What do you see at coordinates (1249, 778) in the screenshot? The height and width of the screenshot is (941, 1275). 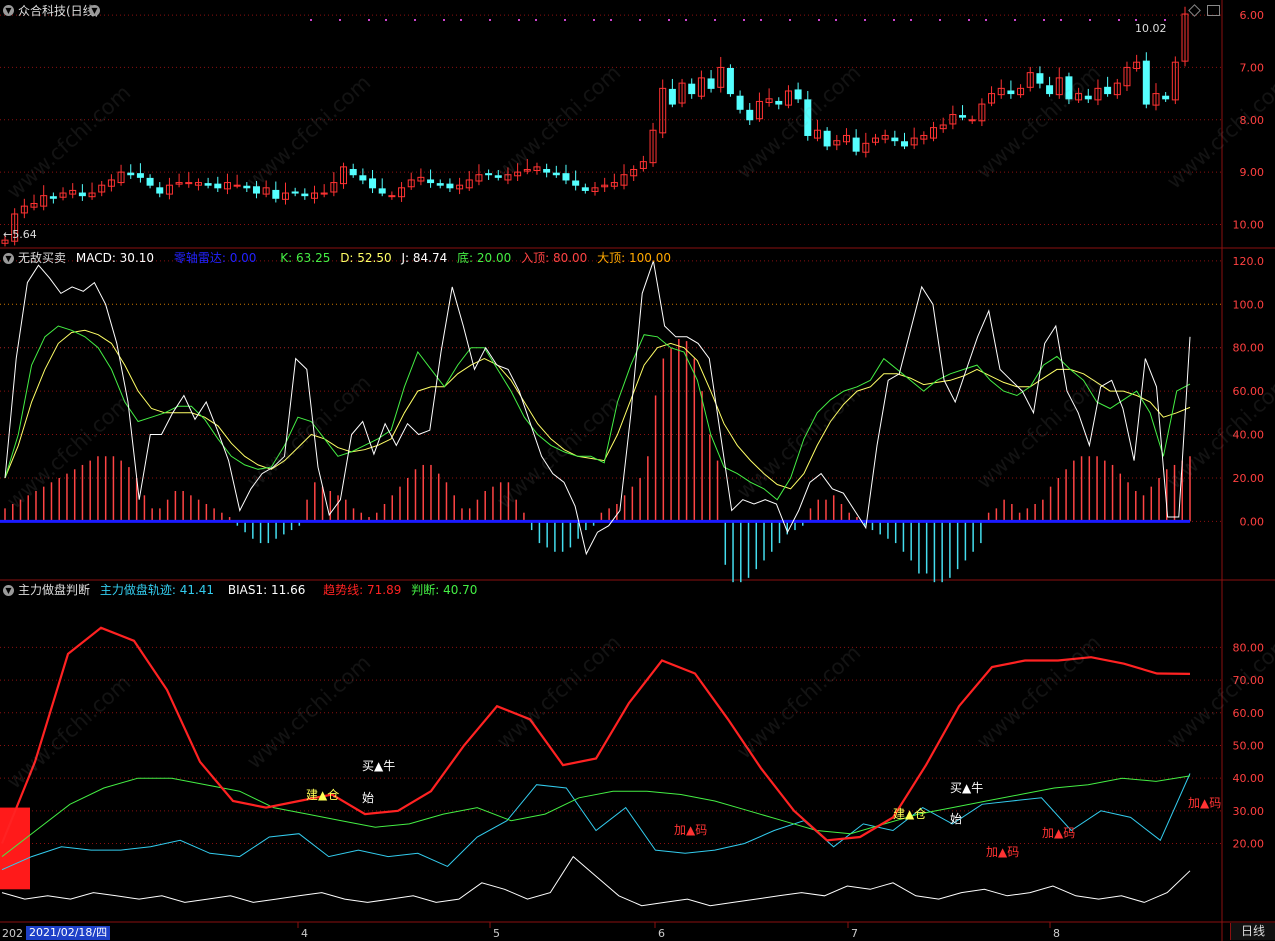 I see `bias-tick-label: 40.00` at bounding box center [1249, 778].